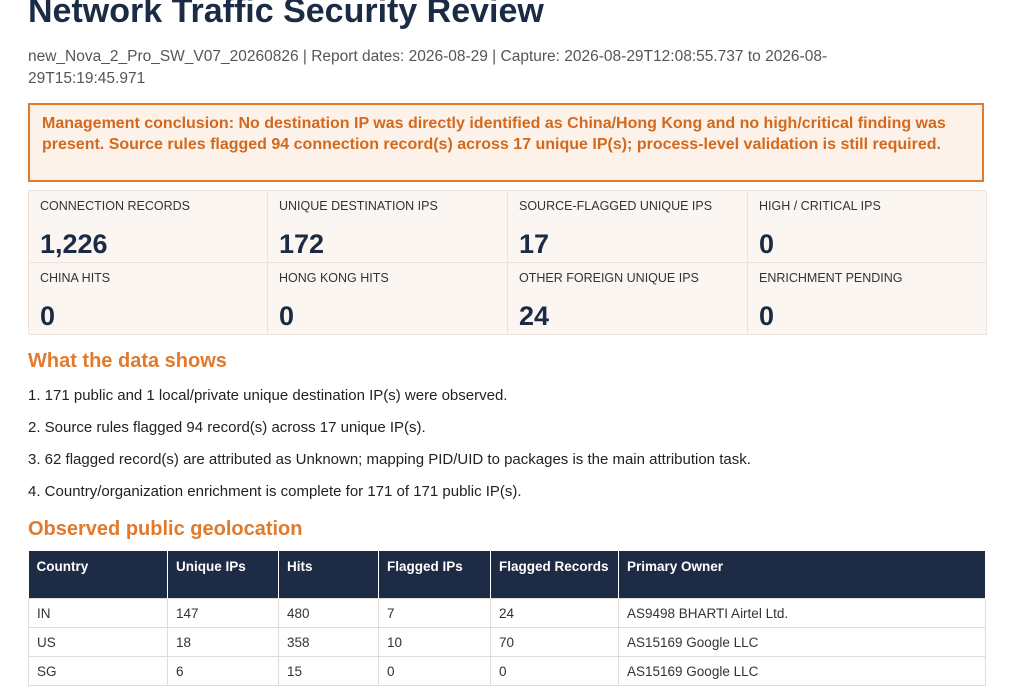 This screenshot has width=1024, height=697. I want to click on table-cell: 7, so click(434, 613).